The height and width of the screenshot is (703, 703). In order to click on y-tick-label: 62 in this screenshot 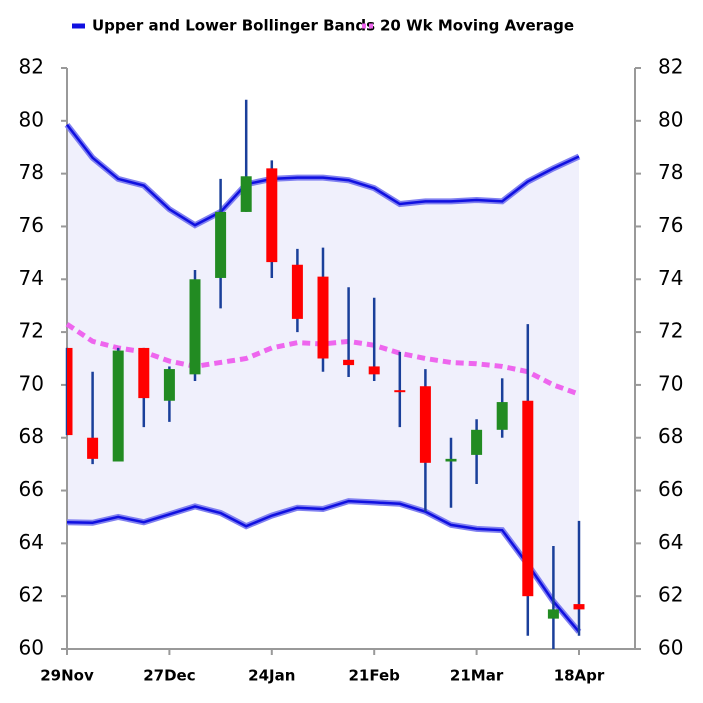, I will do `click(31, 595)`.